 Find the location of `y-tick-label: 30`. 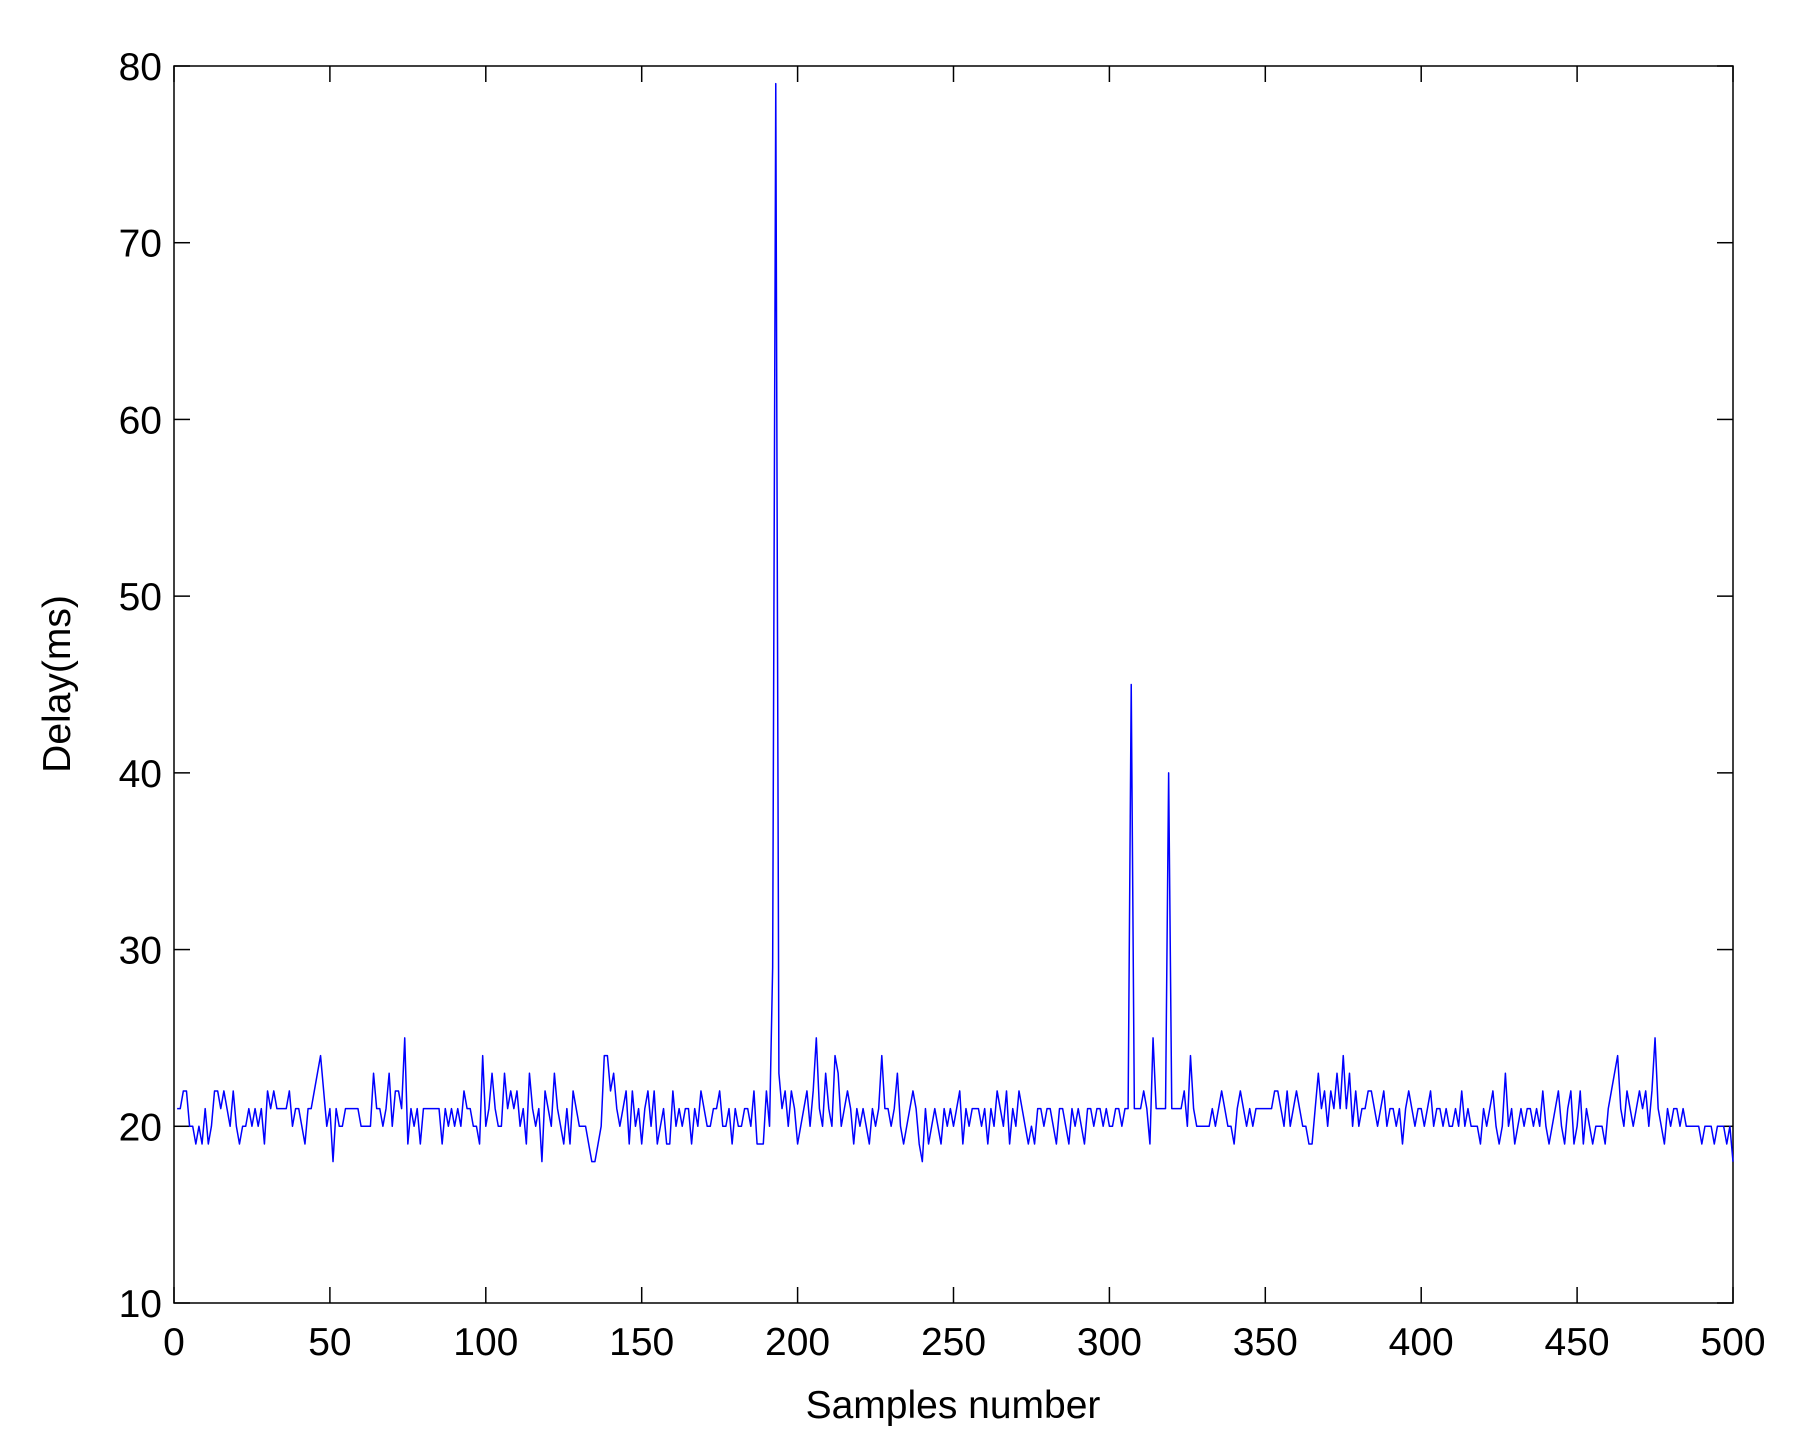

y-tick-label: 30 is located at coordinates (140, 951).